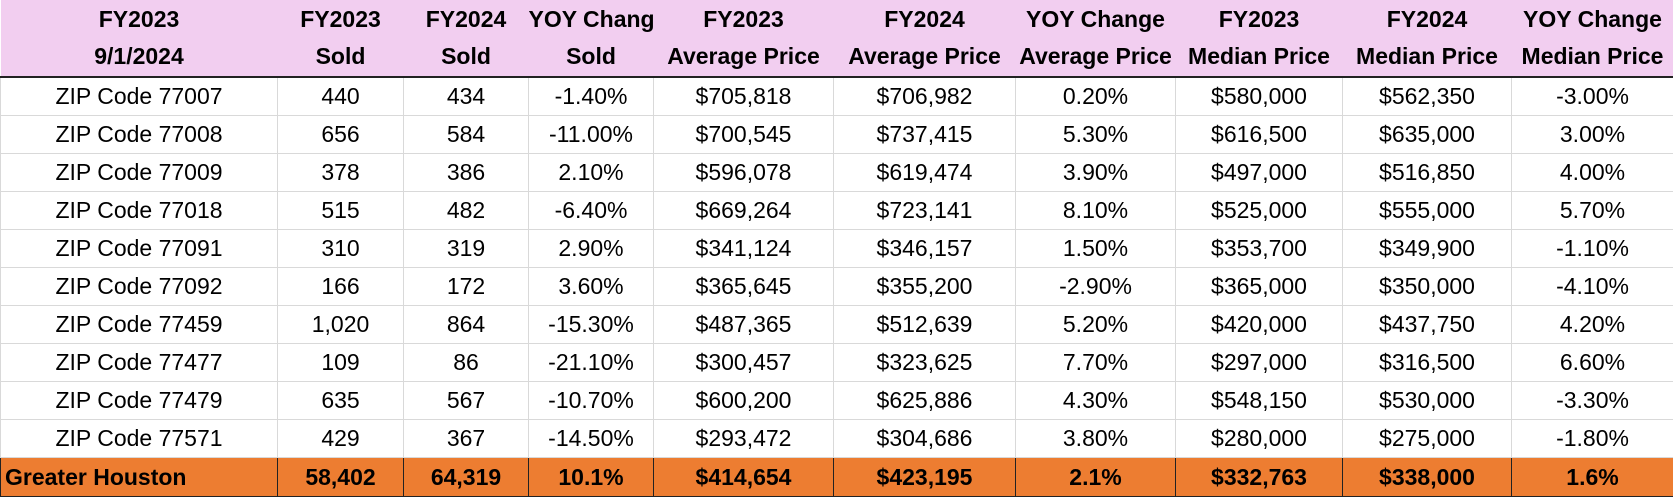 The image size is (1673, 497). I want to click on cell: 4.20%, so click(1592, 325).